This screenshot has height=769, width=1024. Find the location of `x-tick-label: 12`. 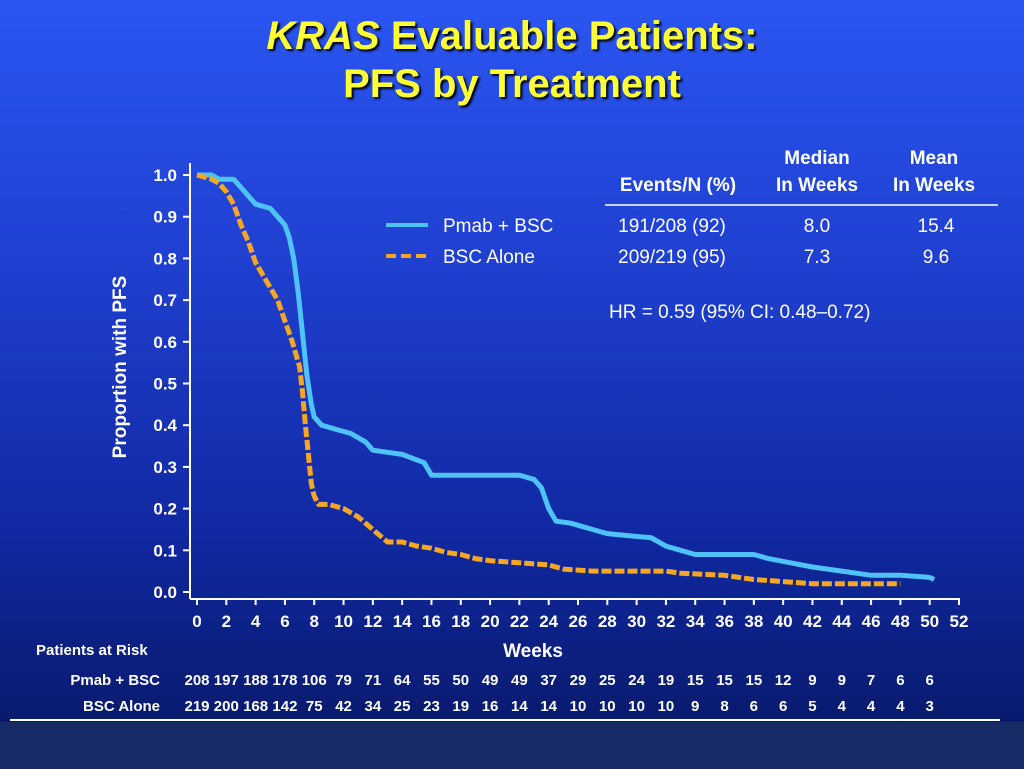

x-tick-label: 12 is located at coordinates (372, 621).